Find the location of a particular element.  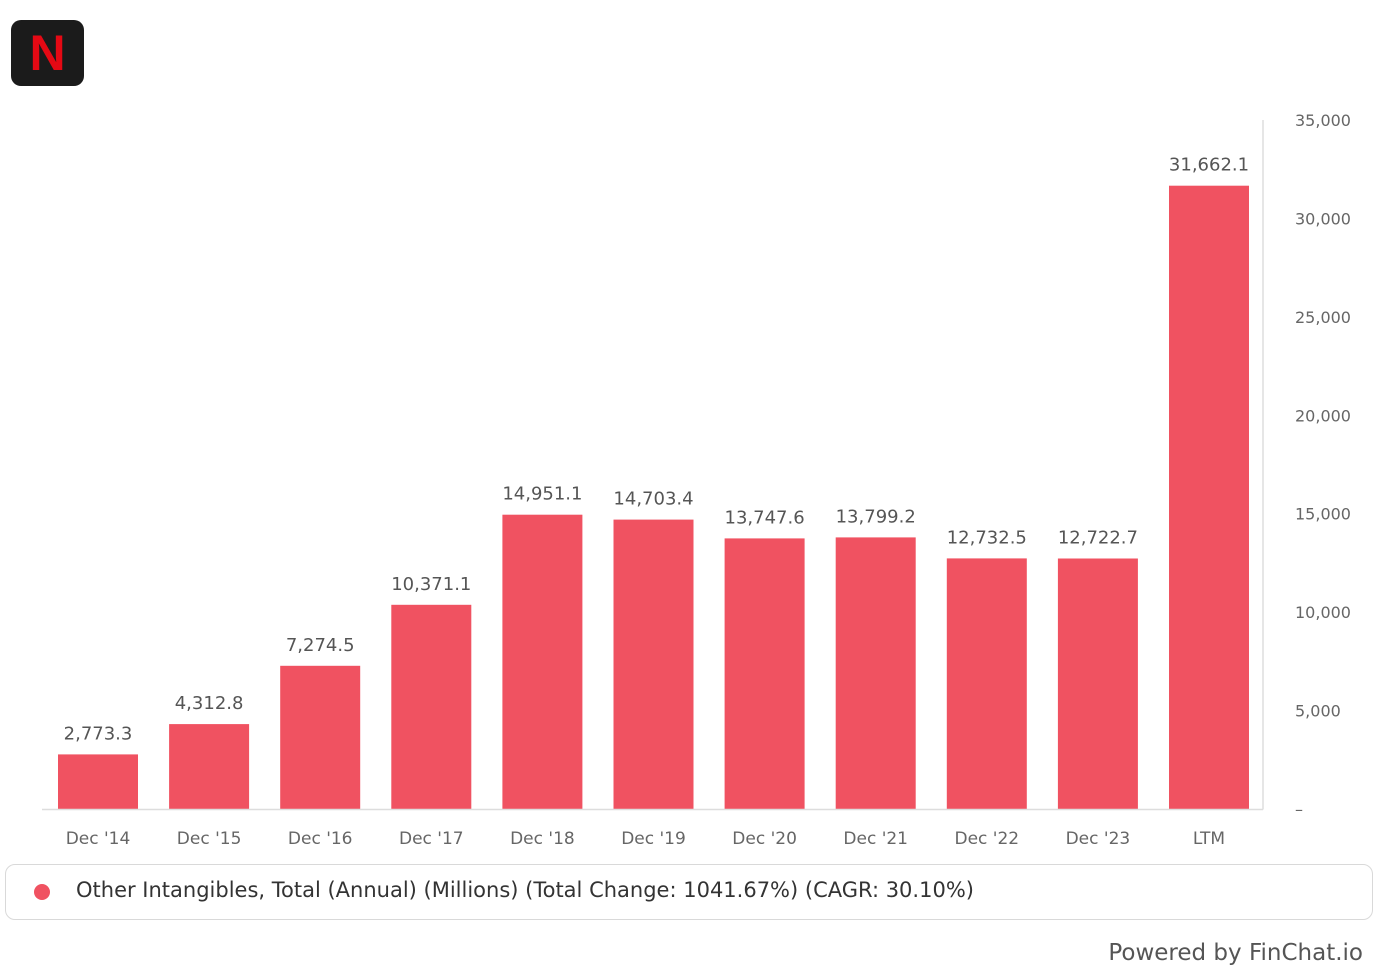

y-tick-label-4: 20,000 is located at coordinates (1323, 415).